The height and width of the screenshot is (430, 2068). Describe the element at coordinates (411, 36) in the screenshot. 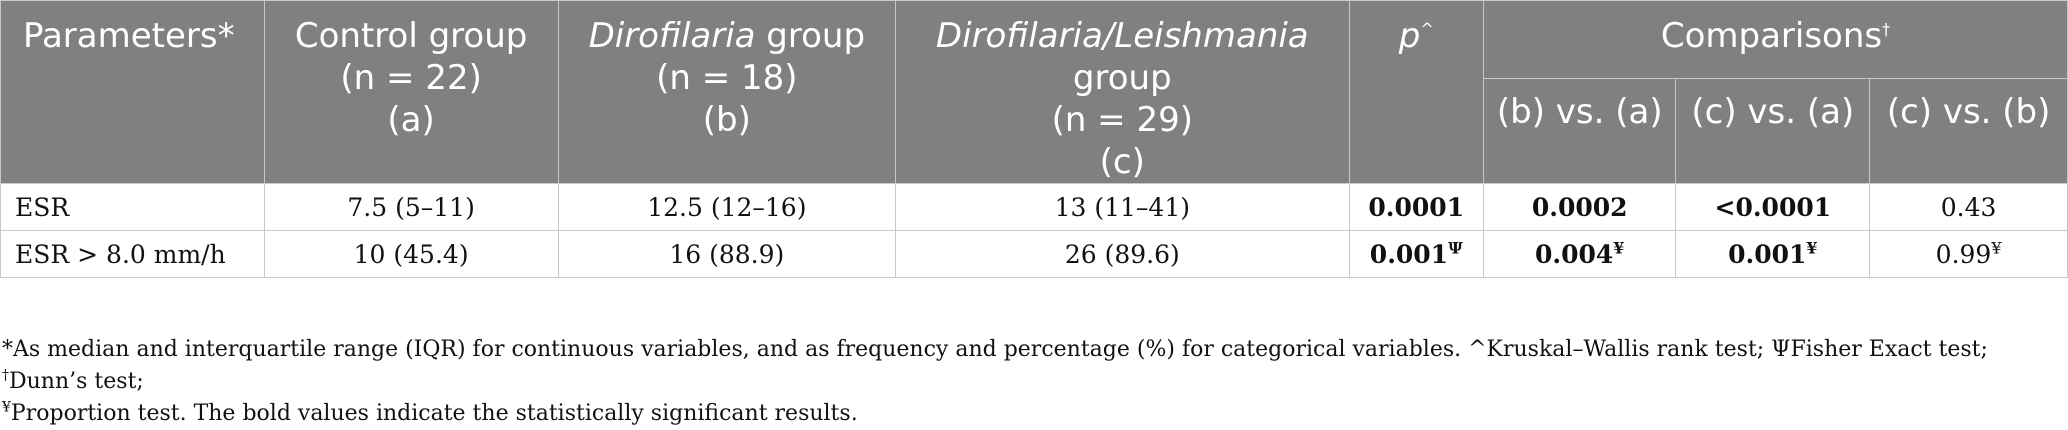

I see `control-title: Control group` at that location.